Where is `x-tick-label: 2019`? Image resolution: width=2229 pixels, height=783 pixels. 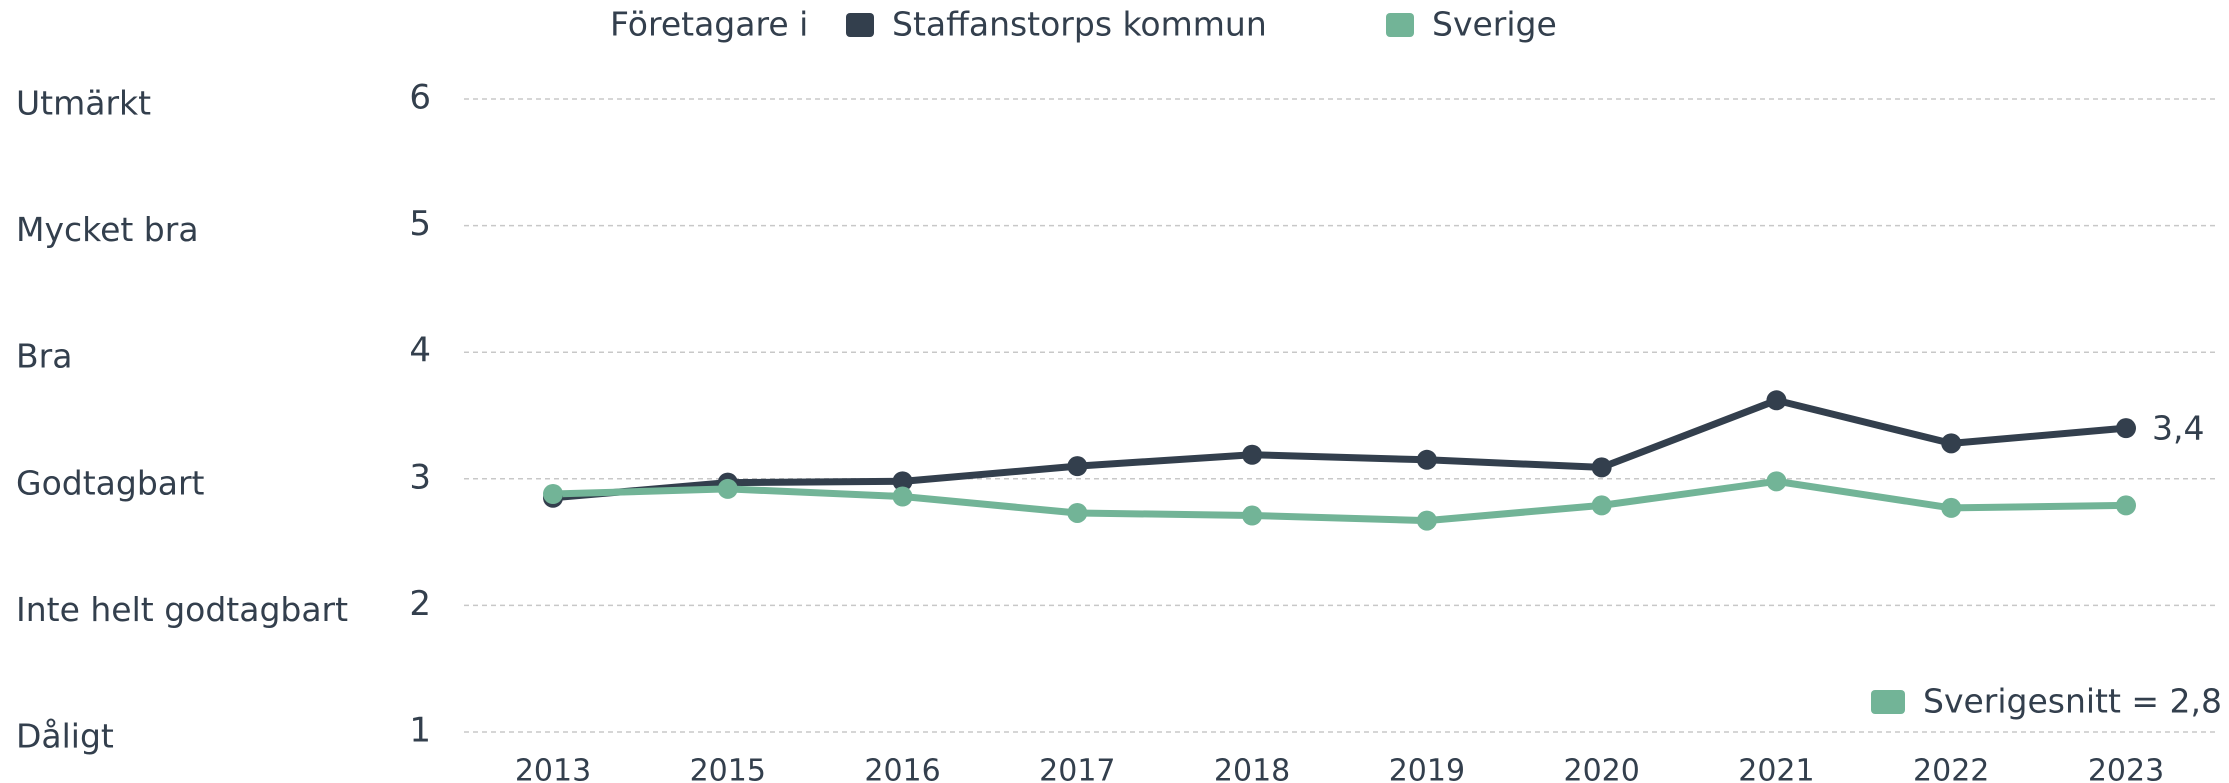 x-tick-label: 2019 is located at coordinates (1427, 768).